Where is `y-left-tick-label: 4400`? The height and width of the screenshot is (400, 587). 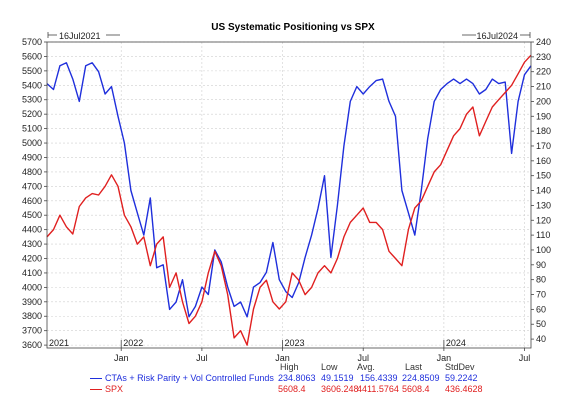 y-left-tick-label: 4400 is located at coordinates (32, 230).